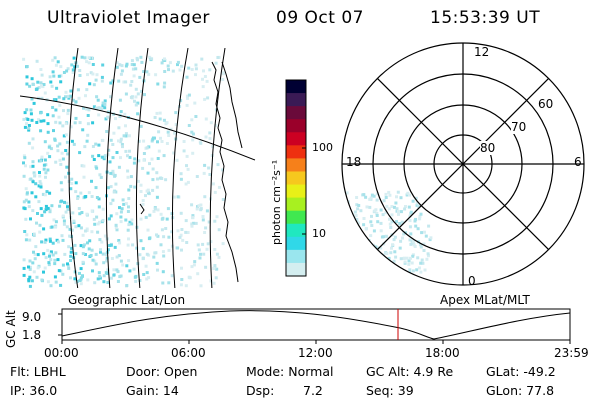 Image resolution: width=600 pixels, height=400 pixels. Describe the element at coordinates (521, 371) in the screenshot. I see `info-glat: GLat: -49.2` at that location.